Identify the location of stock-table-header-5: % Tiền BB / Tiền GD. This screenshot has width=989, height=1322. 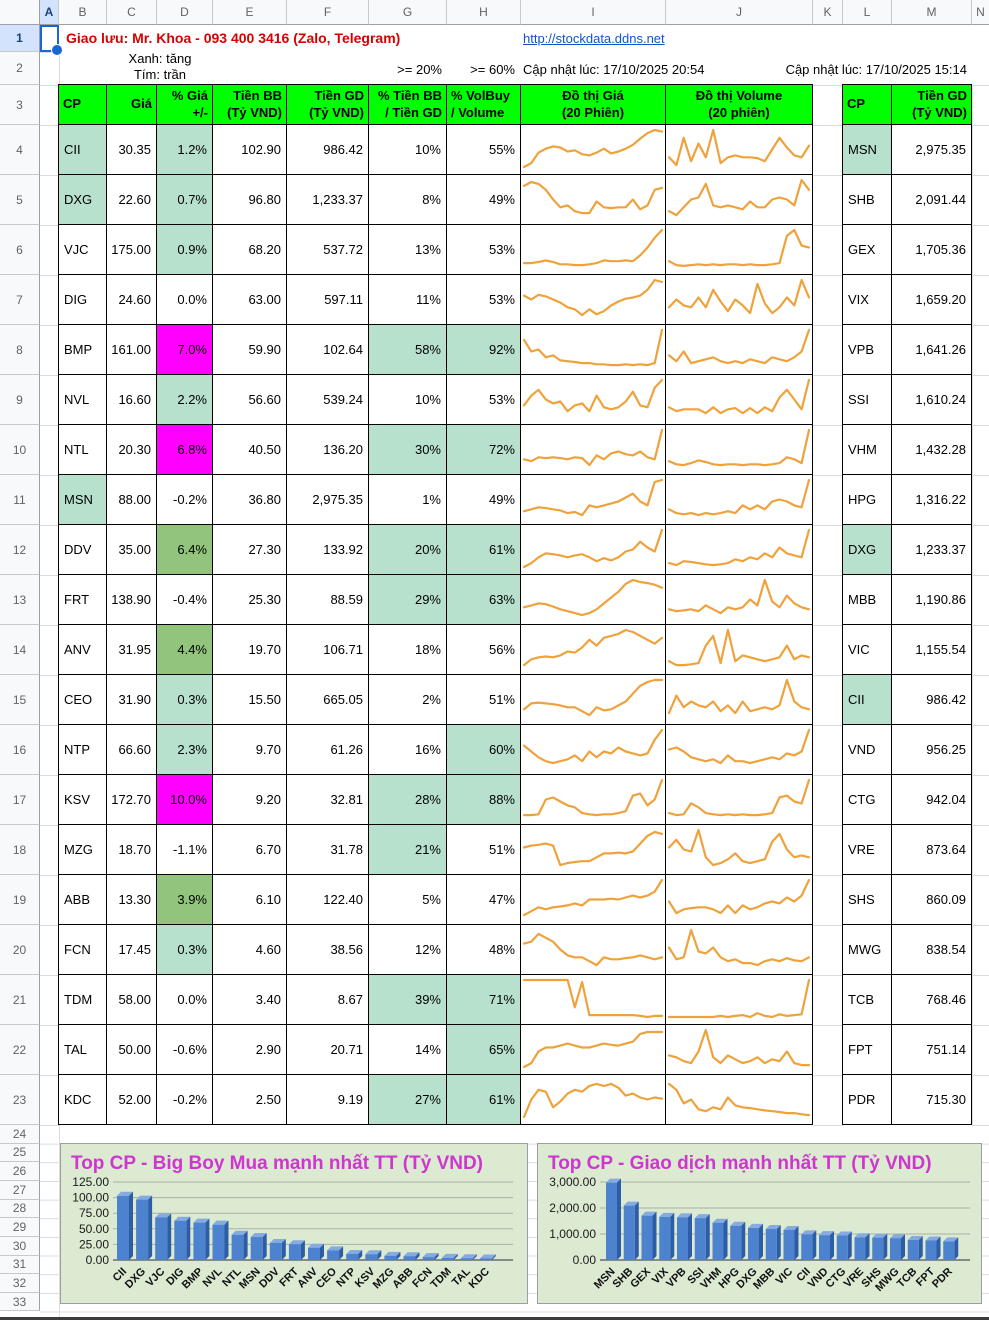
(408, 105).